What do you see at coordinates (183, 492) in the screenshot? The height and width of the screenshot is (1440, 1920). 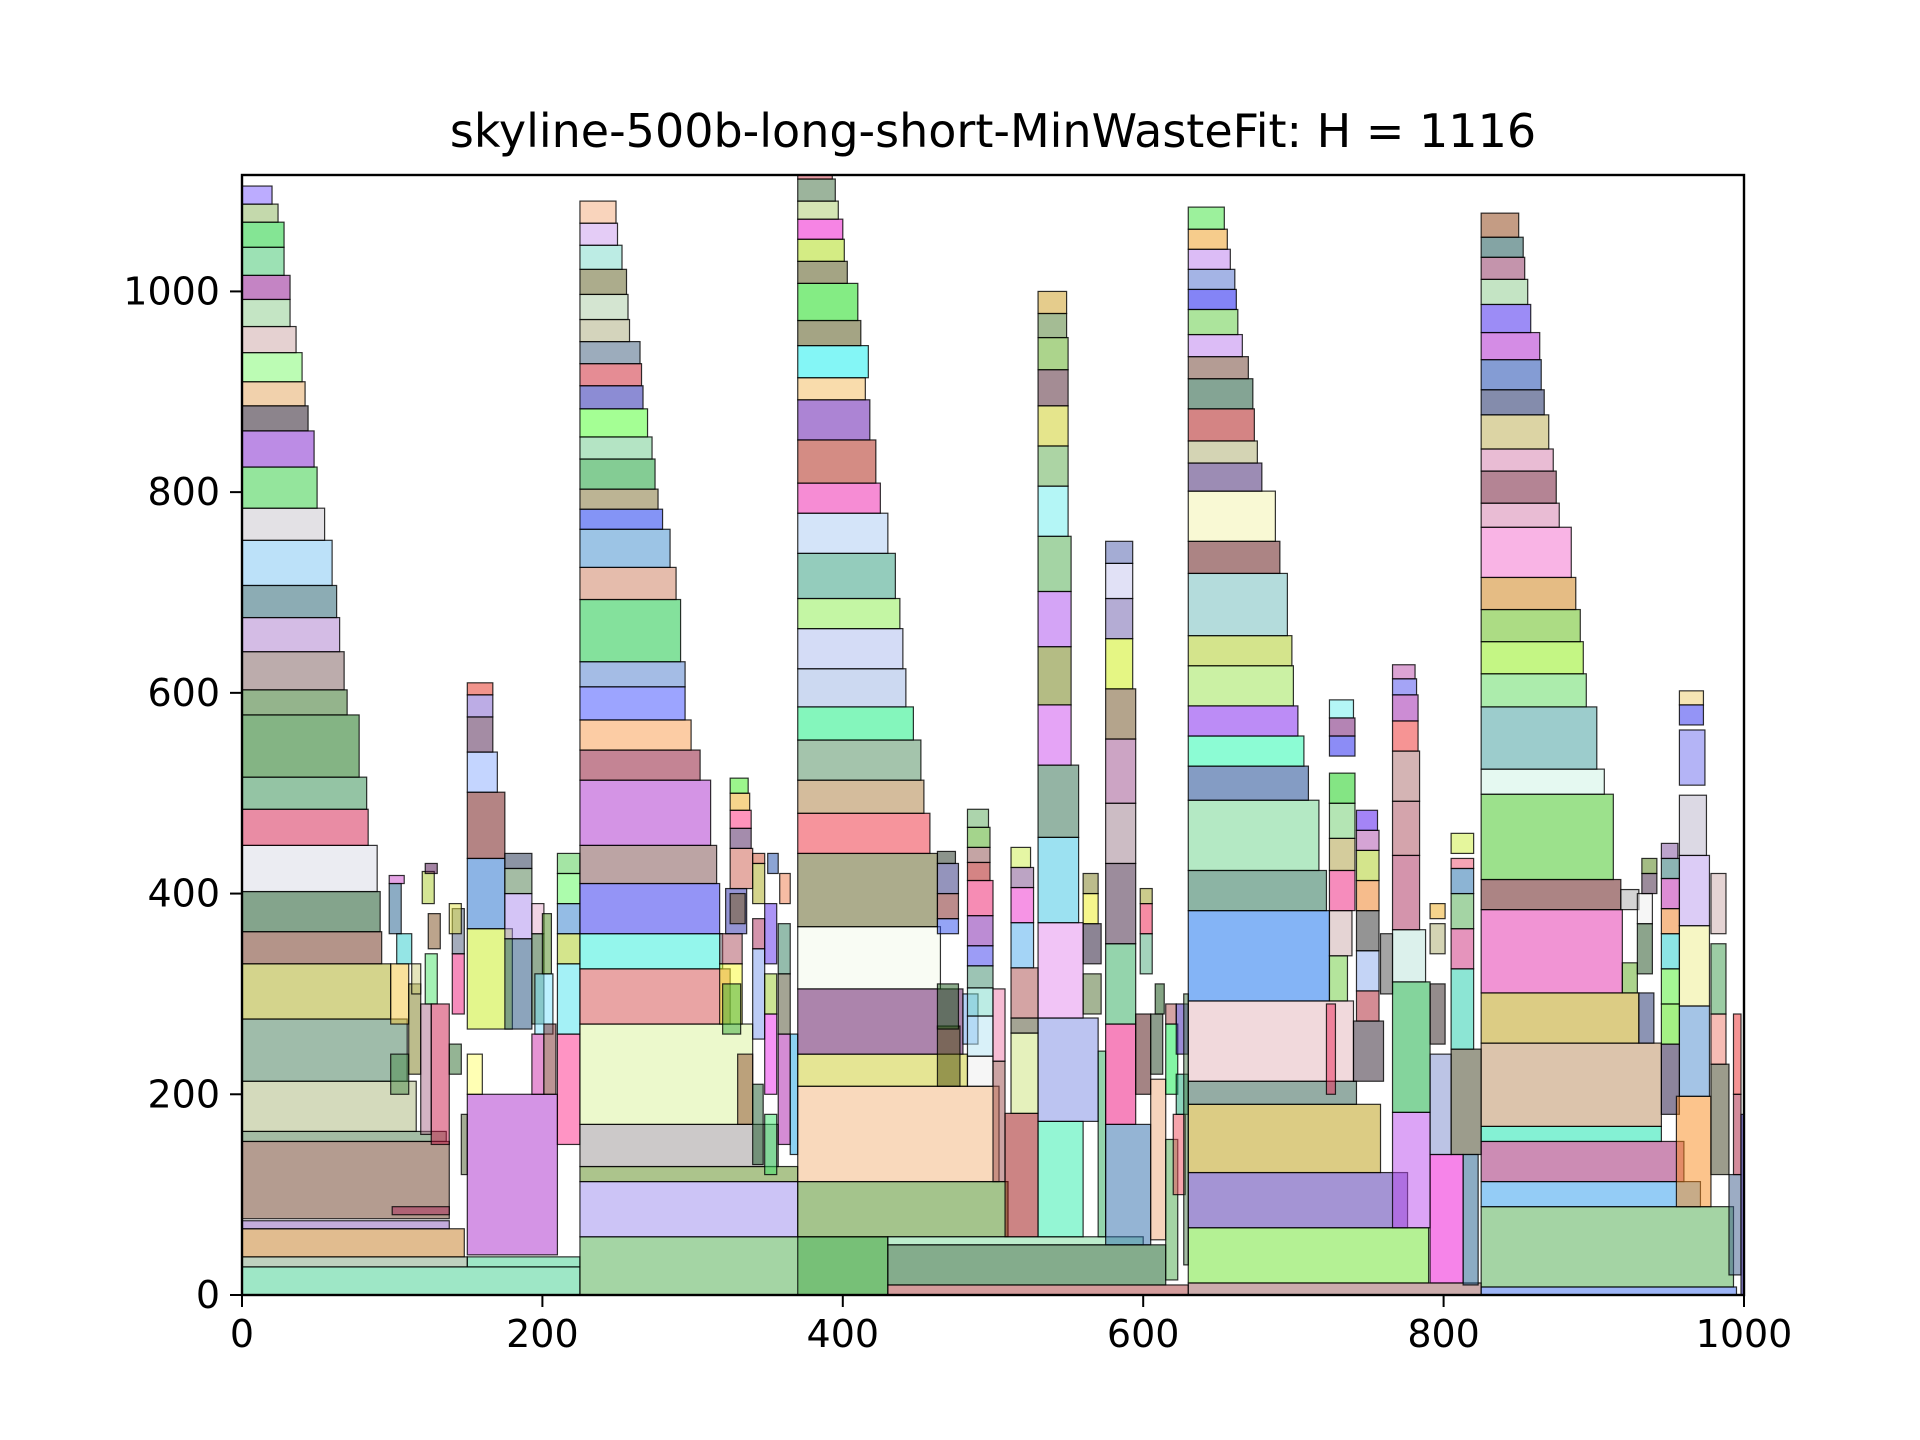 I see `y-tick-label: 800` at bounding box center [183, 492].